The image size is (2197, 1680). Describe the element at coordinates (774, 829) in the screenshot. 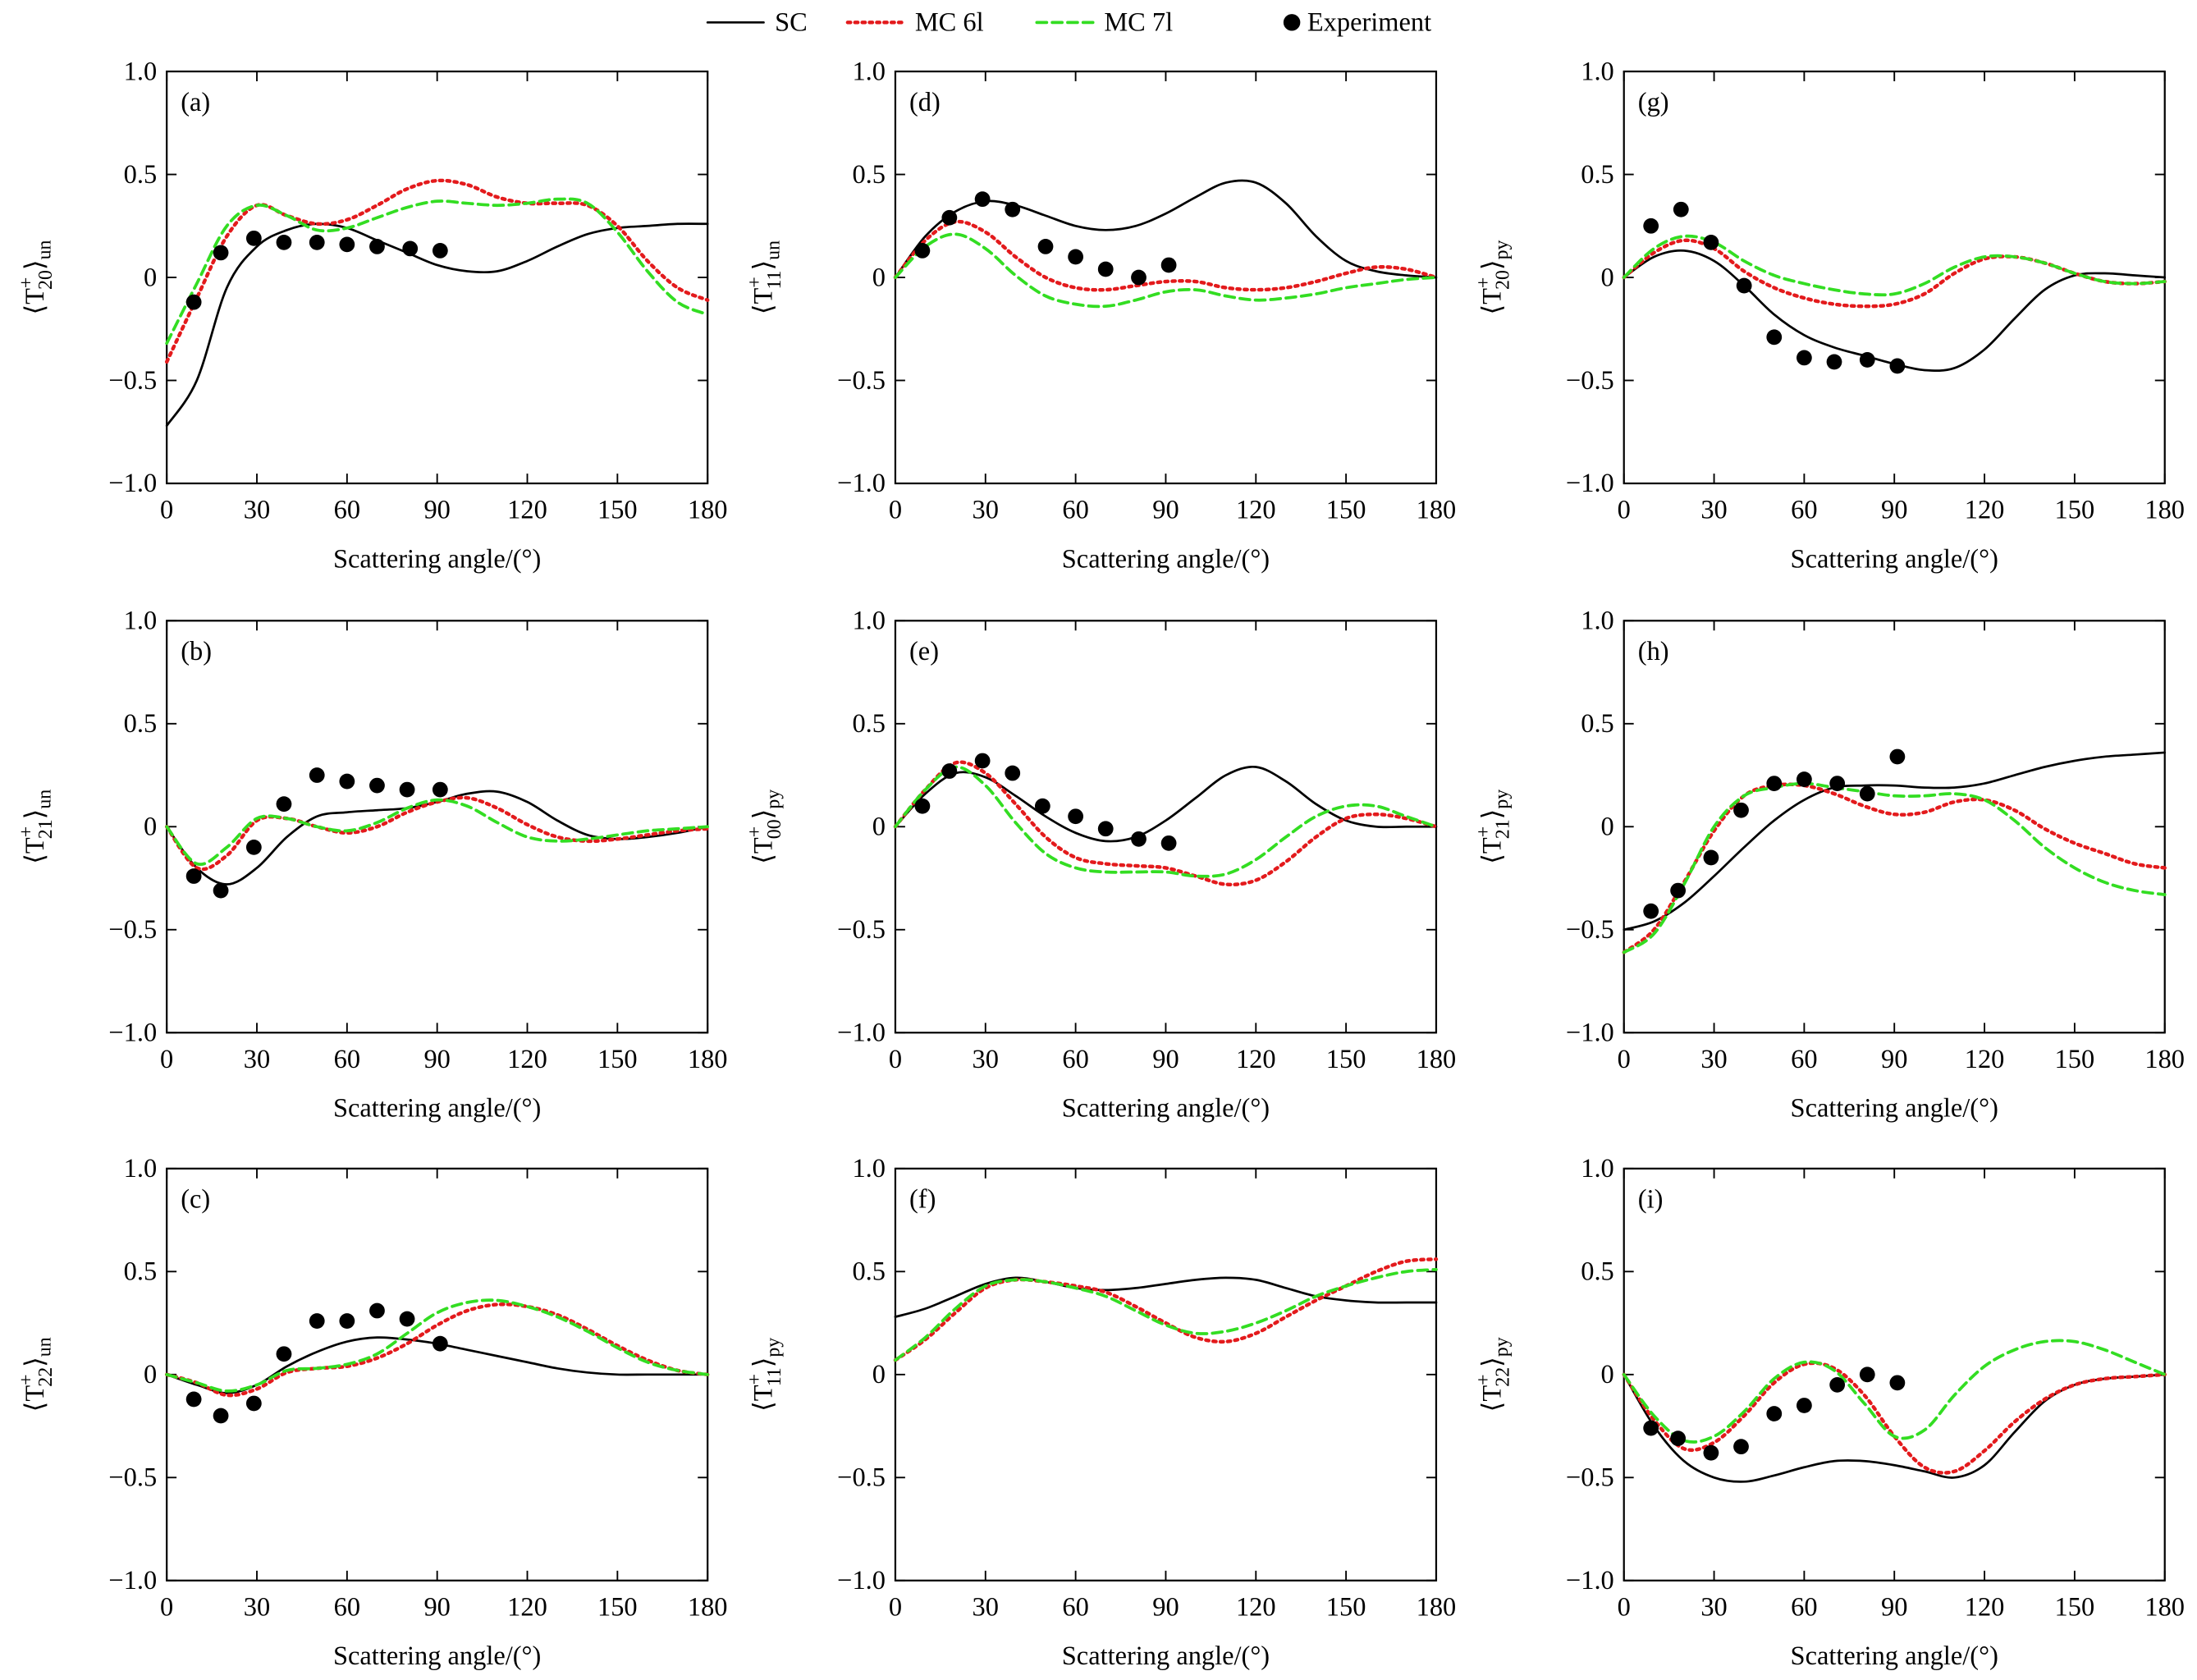

I see `y-axis-label-part: 00` at that location.